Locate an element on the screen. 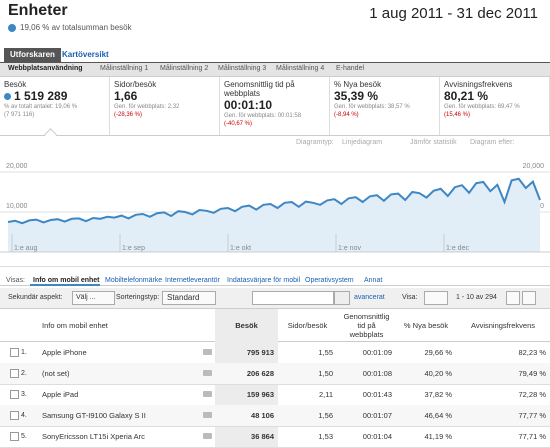  metric-value: 1 519 289 is located at coordinates (41, 96).